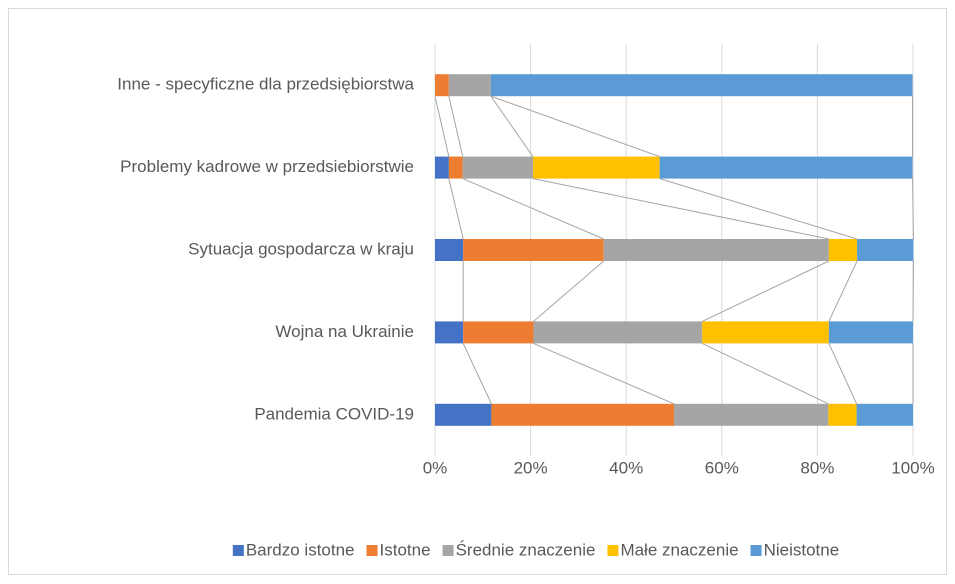 Image resolution: width=955 pixels, height=584 pixels. Describe the element at coordinates (334, 413) in the screenshot. I see `y-tick-label: Pandemia COVID-19` at that location.